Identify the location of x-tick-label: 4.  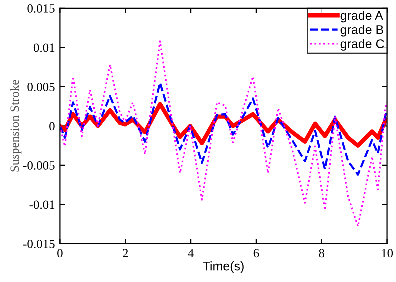
(191, 253).